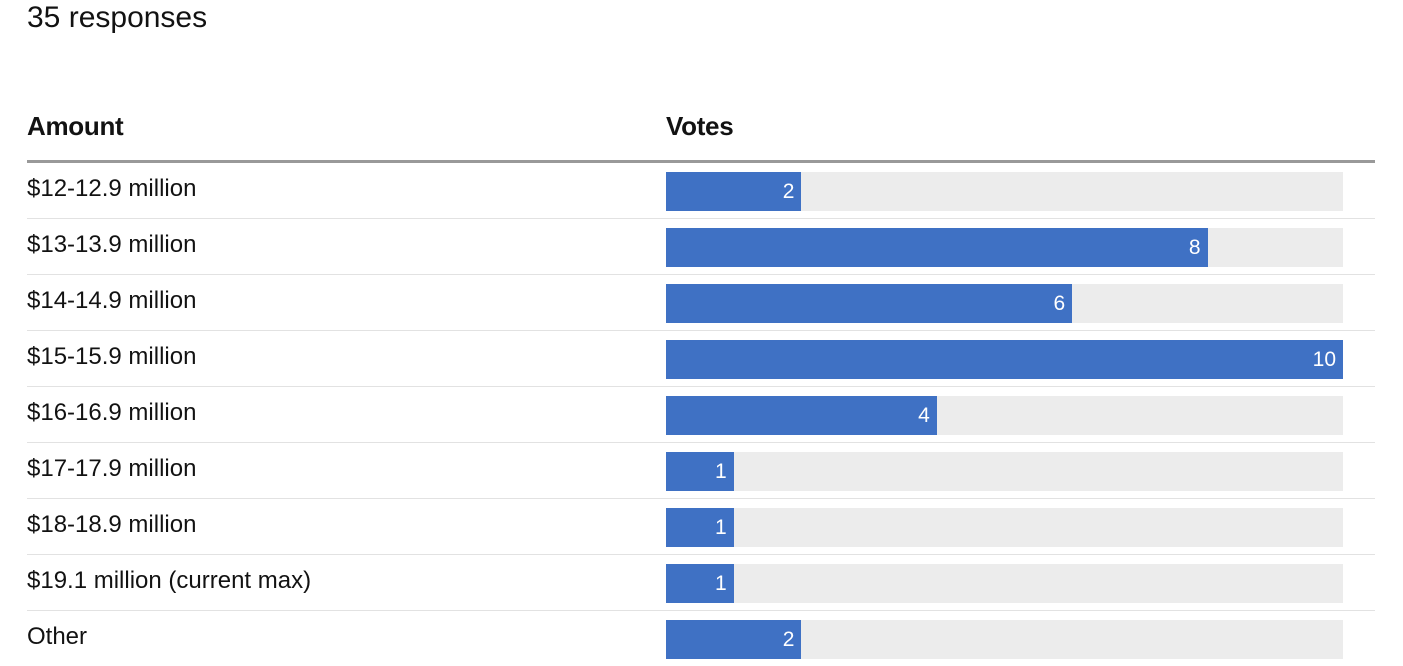  Describe the element at coordinates (1004, 415) in the screenshot. I see `bar-track: 4` at that location.